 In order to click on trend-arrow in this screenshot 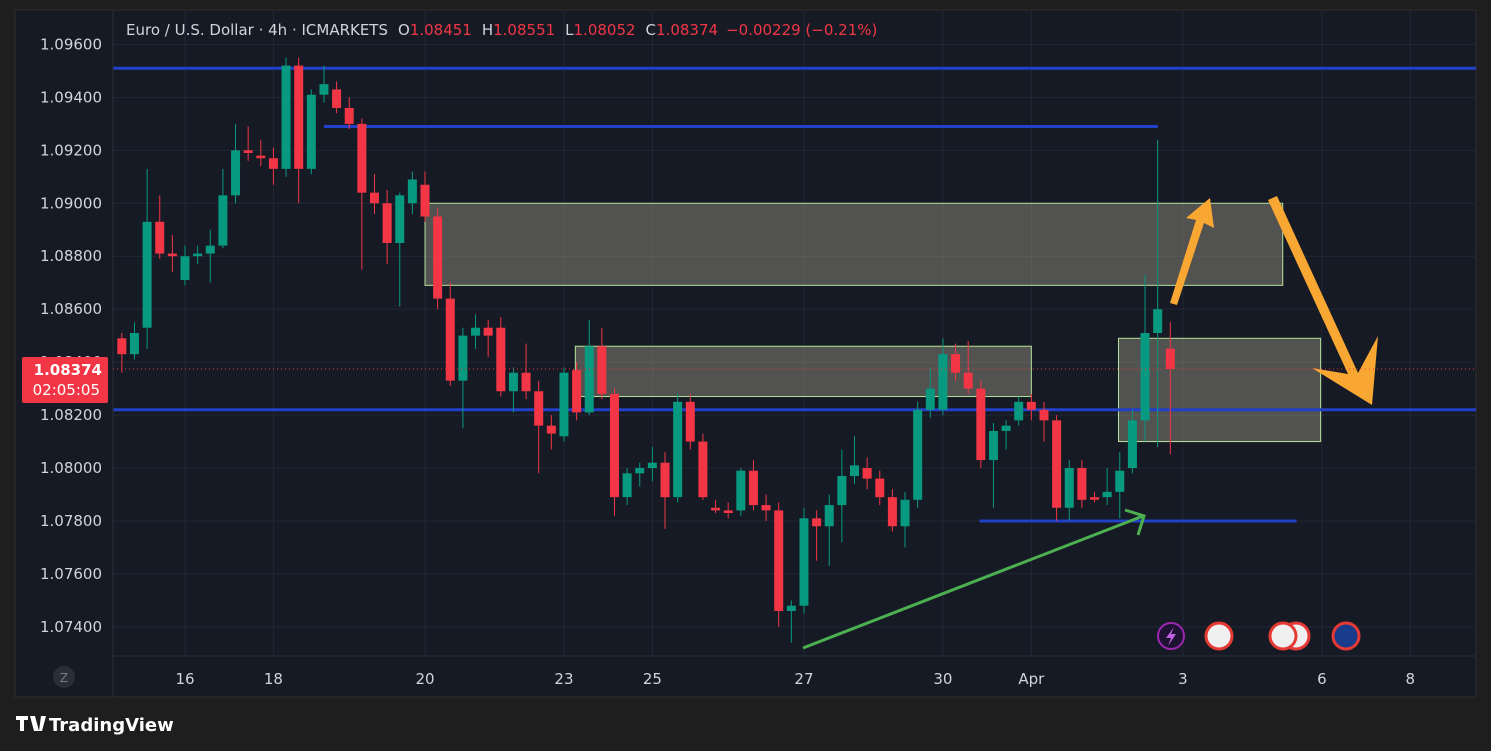, I will do `click(973, 582)`.